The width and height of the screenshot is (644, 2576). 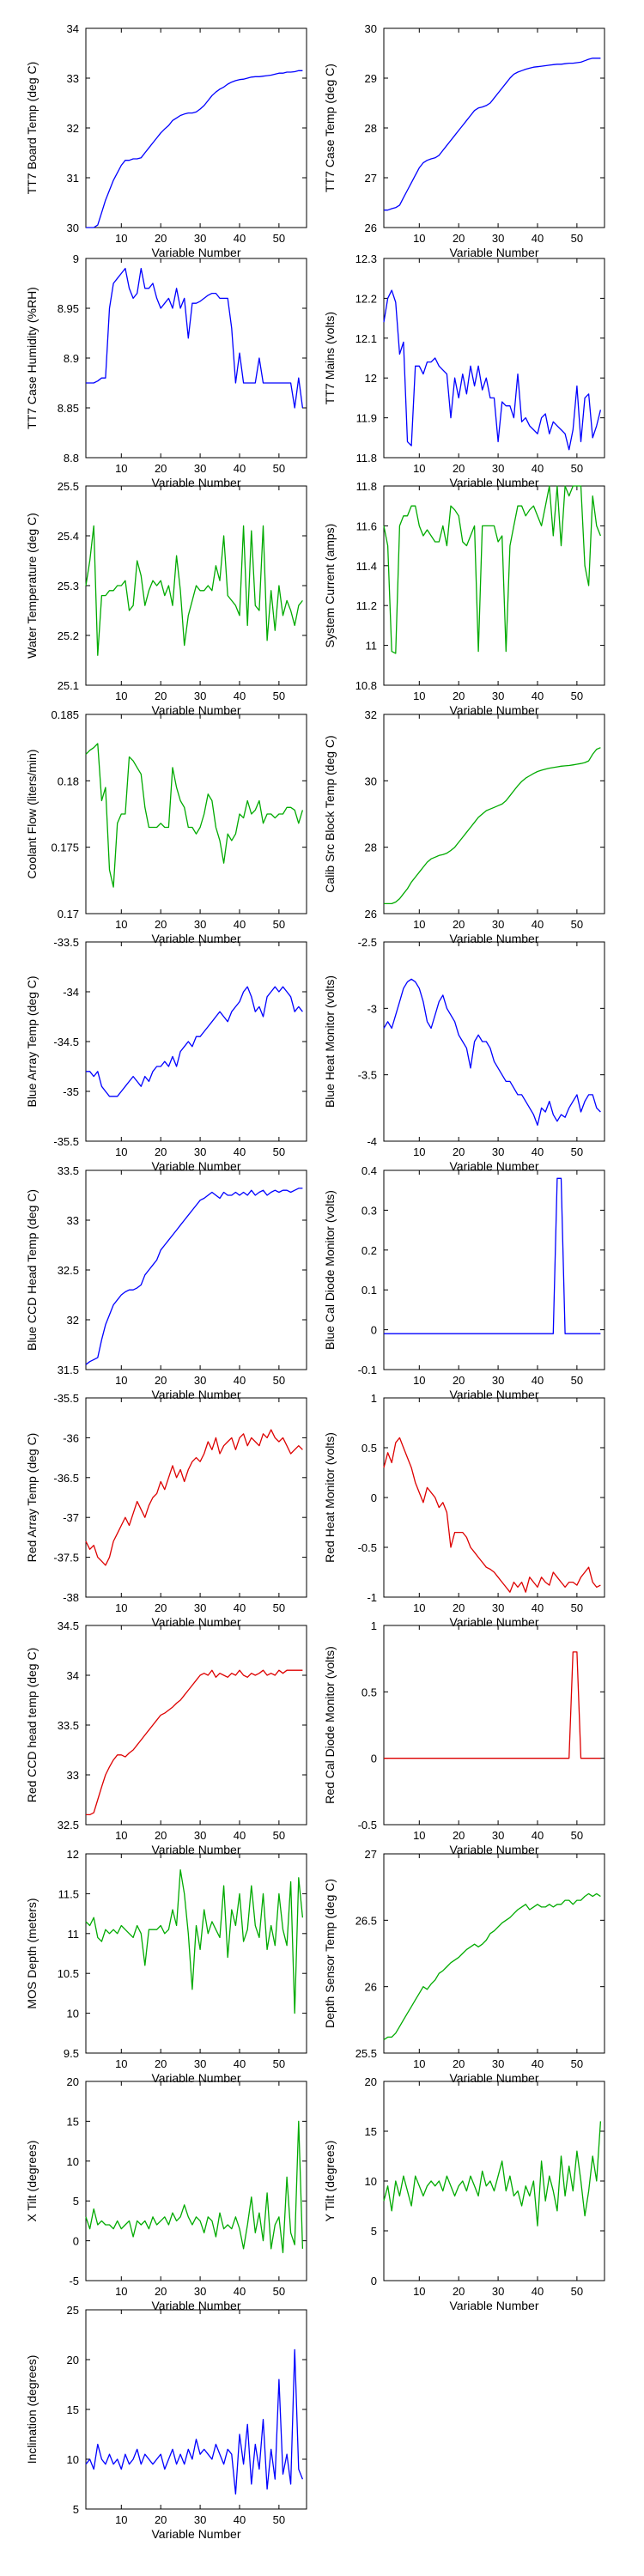 I want to click on y-tick-label: 9, so click(x=76, y=258).